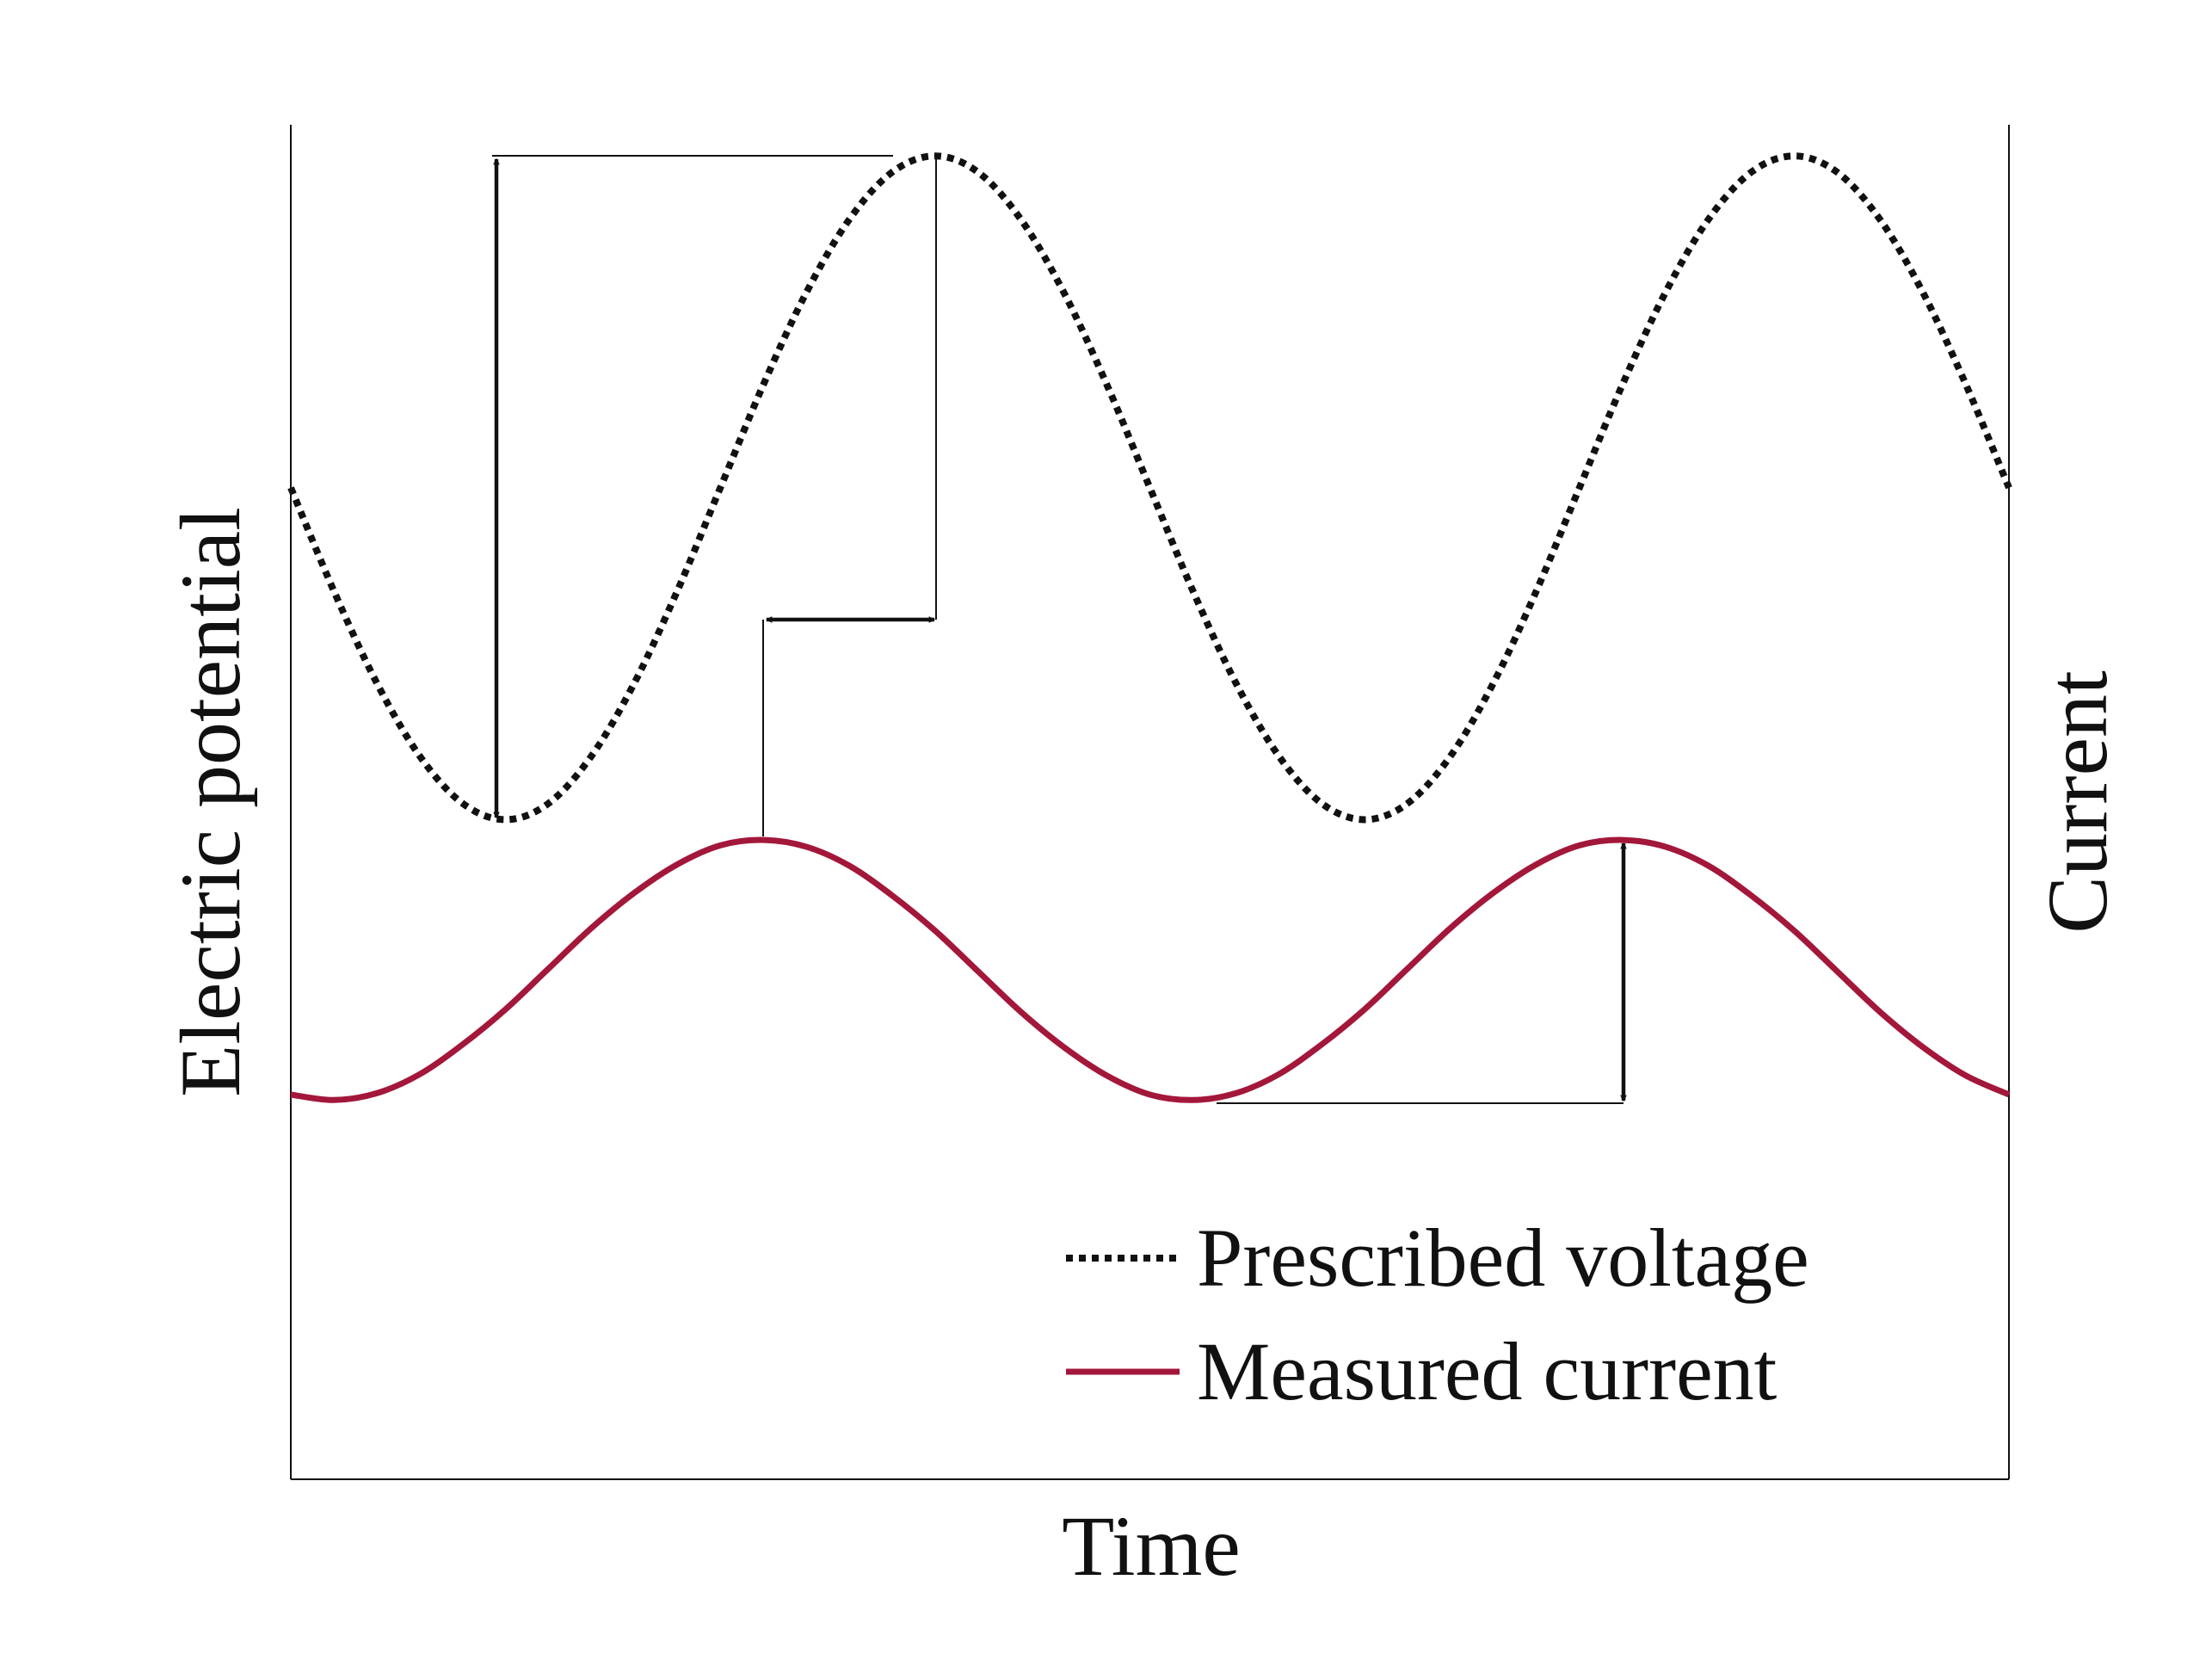 This screenshot has width=2212, height=1660. Describe the element at coordinates (1152, 1546) in the screenshot. I see `x-axis-label: Time` at that location.